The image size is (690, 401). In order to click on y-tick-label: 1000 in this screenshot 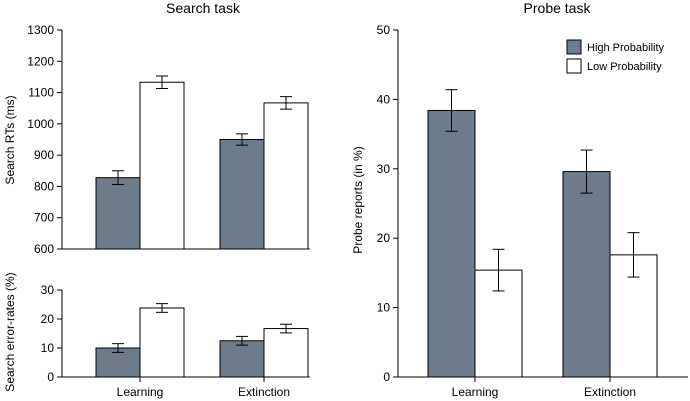, I will do `click(40, 124)`.